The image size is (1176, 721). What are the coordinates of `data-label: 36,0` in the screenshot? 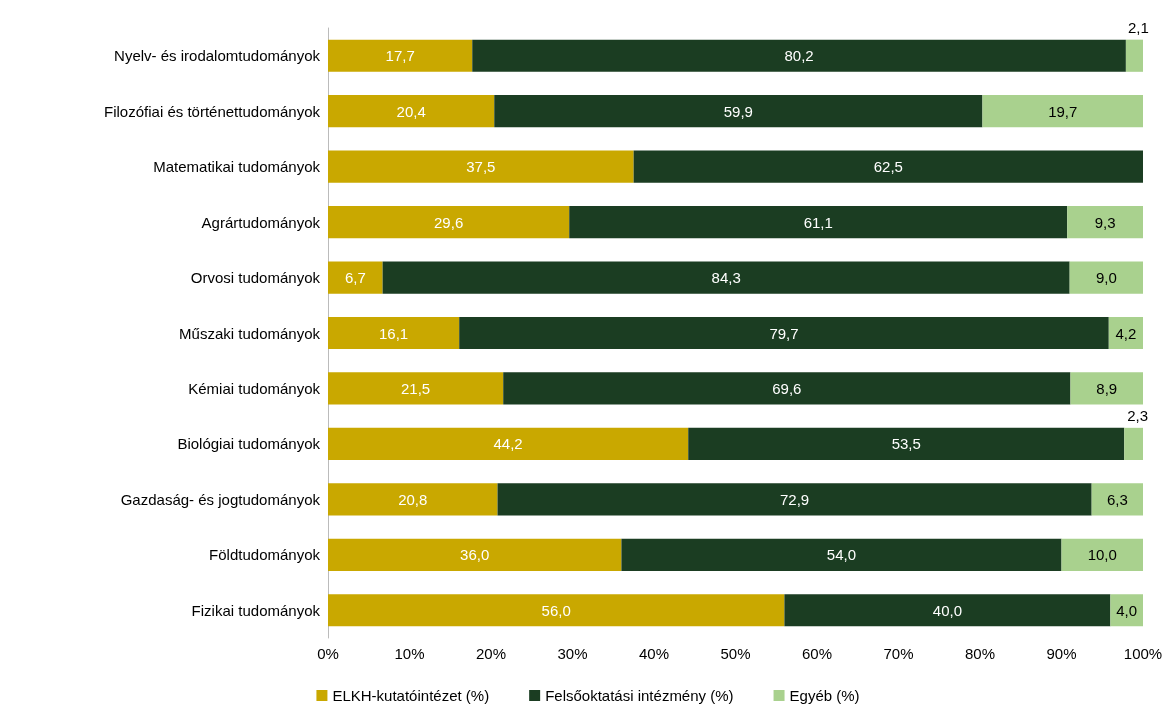 It's located at (475, 555).